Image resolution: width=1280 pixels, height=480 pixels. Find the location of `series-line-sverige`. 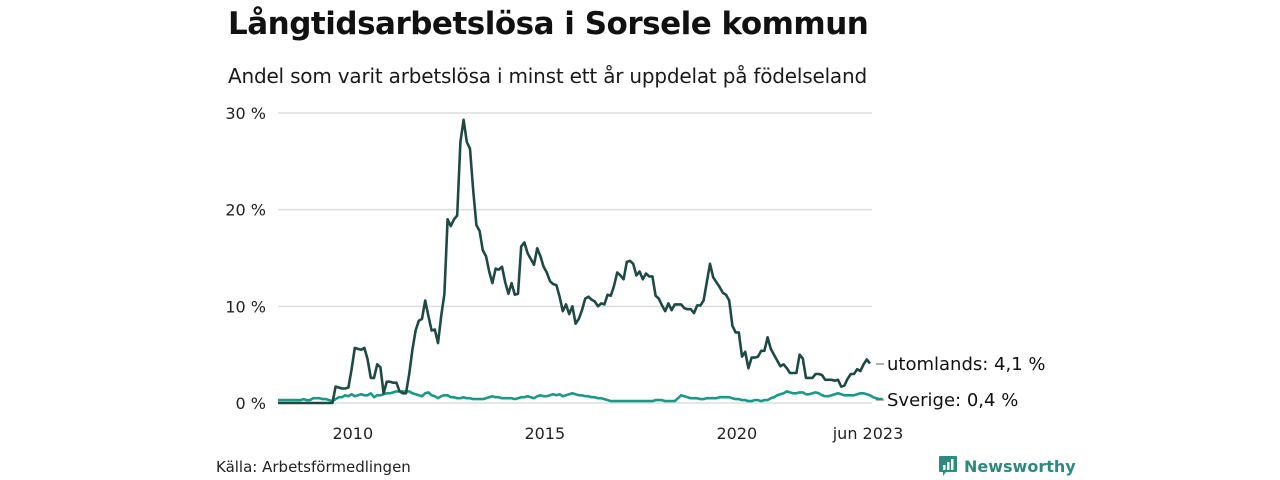

series-line-sverige is located at coordinates (580, 396).